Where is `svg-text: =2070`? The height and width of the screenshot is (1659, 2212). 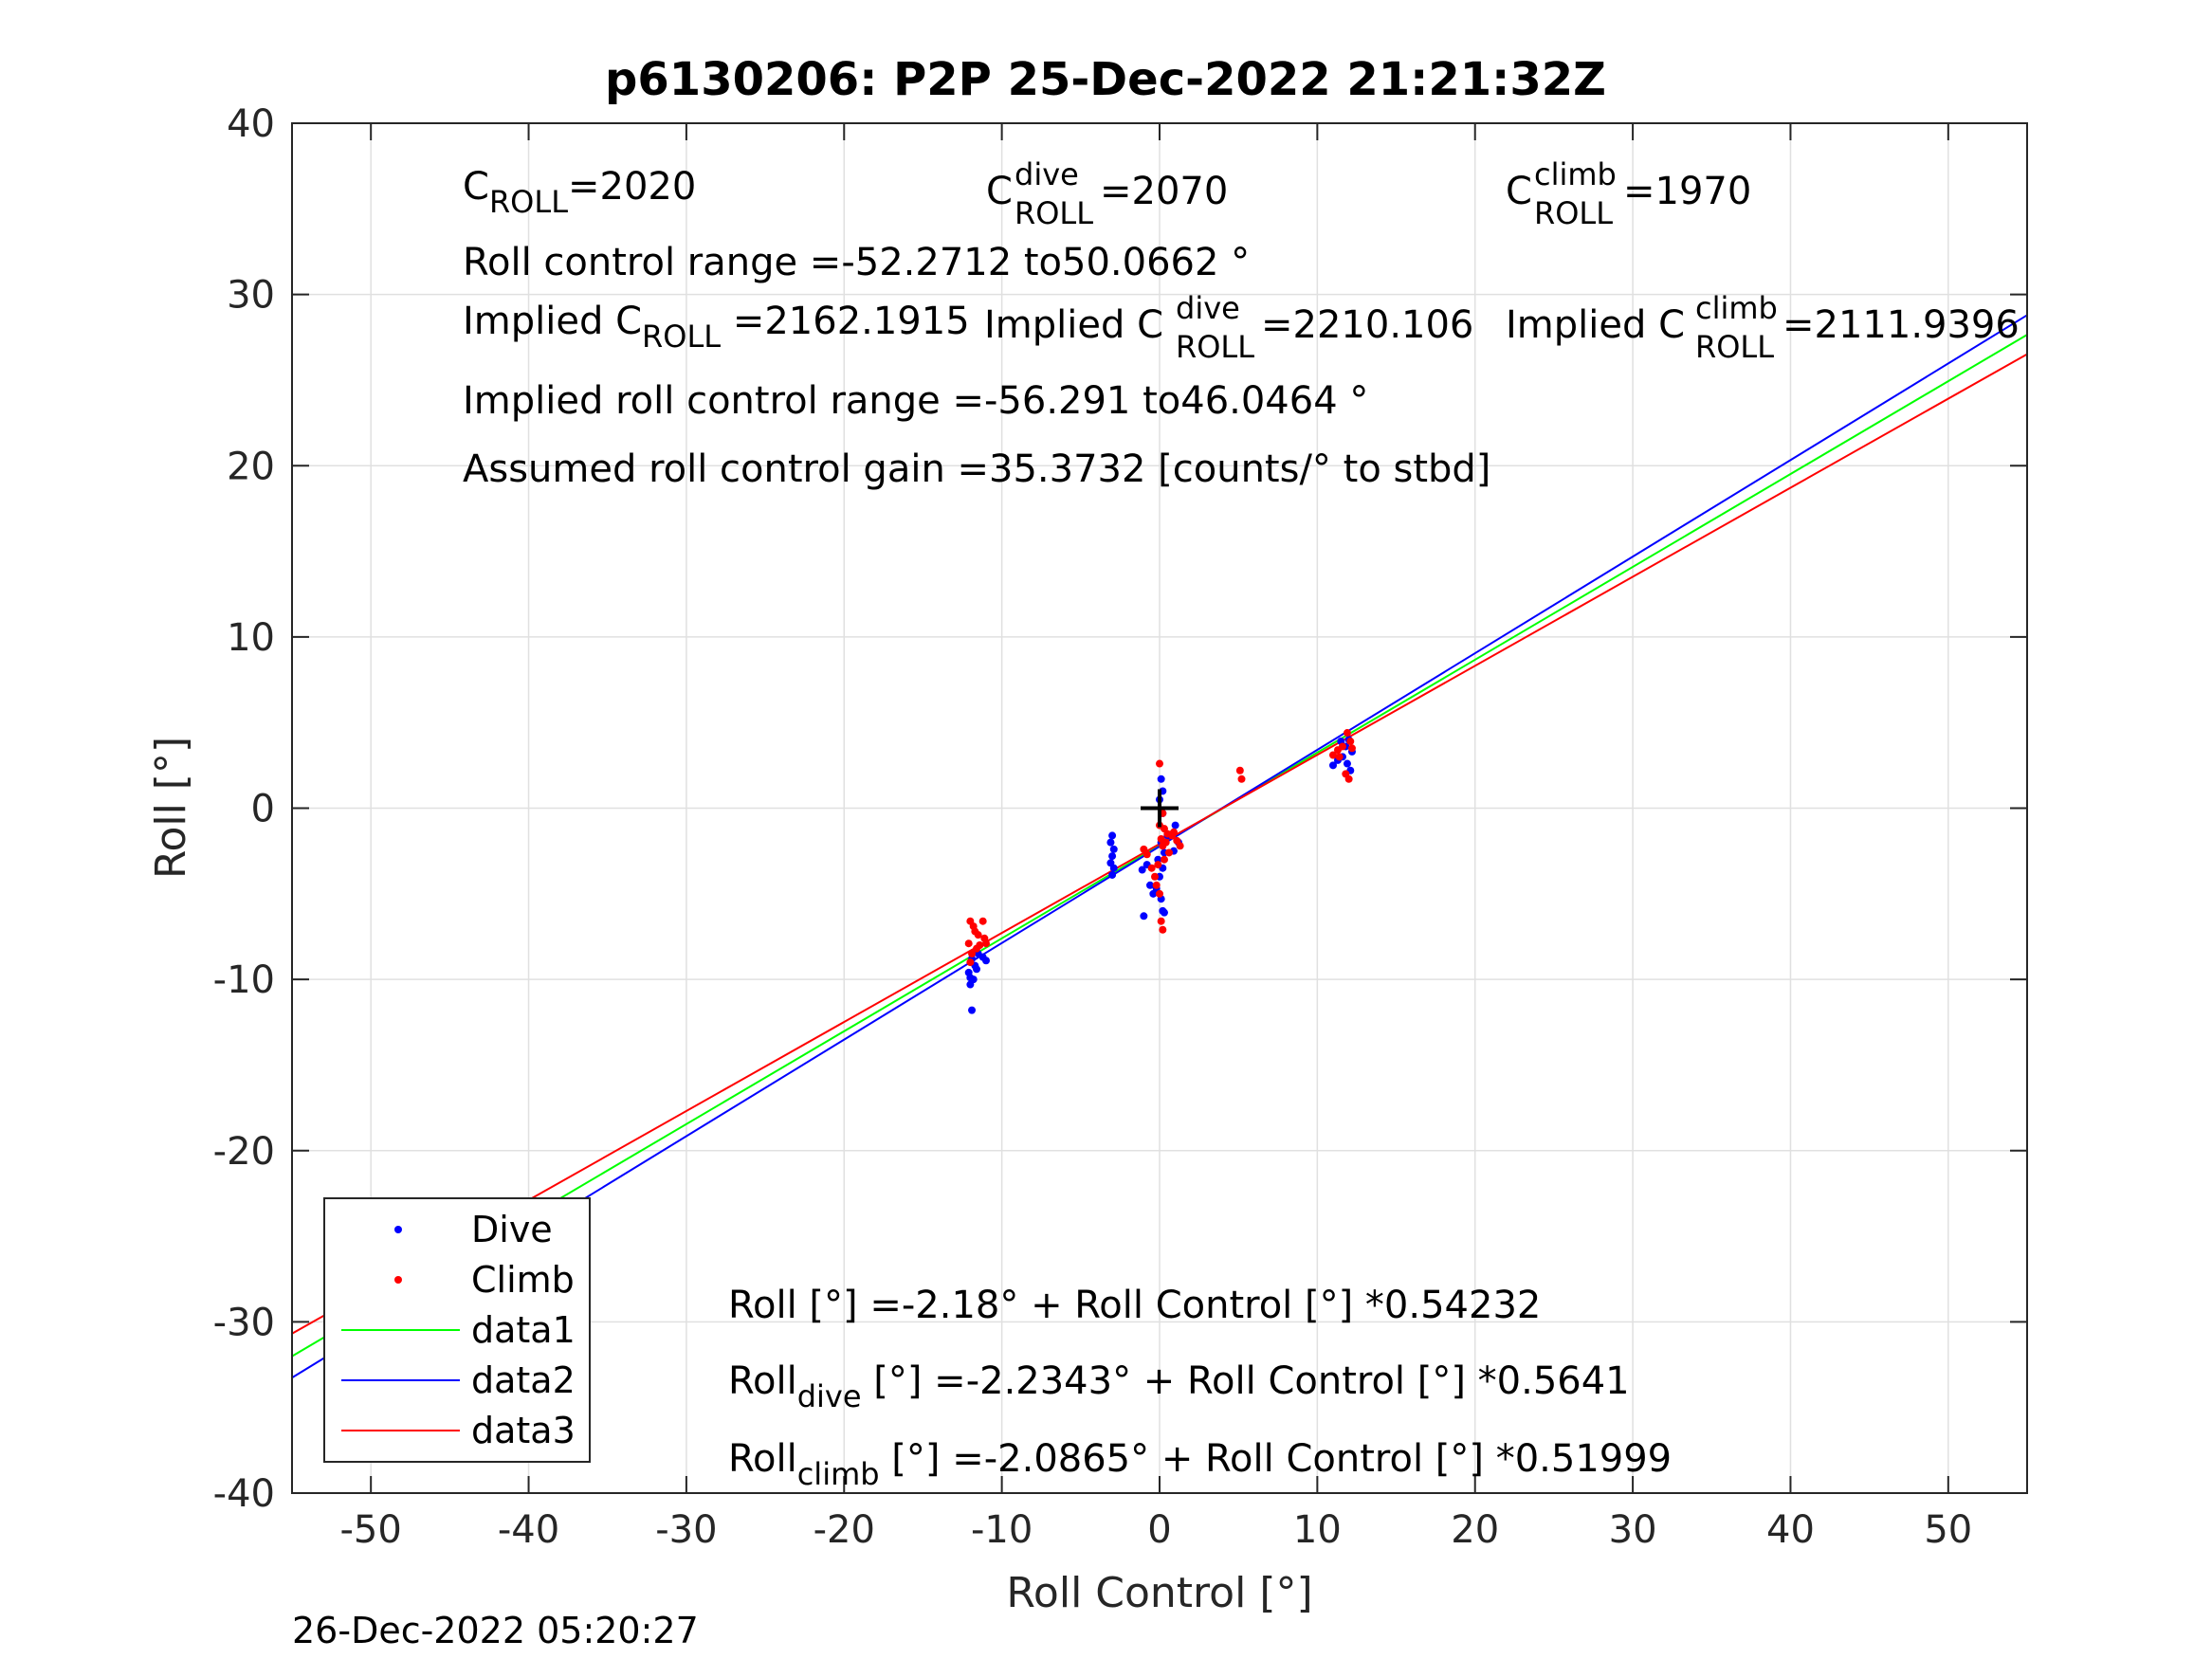 svg-text: =2070 is located at coordinates (1164, 191).